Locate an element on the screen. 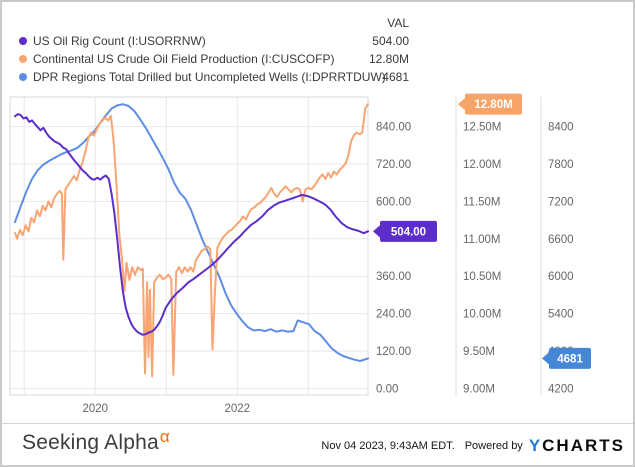 The width and height of the screenshot is (635, 467). y-axis-tick-label: 12.50M is located at coordinates (482, 128).